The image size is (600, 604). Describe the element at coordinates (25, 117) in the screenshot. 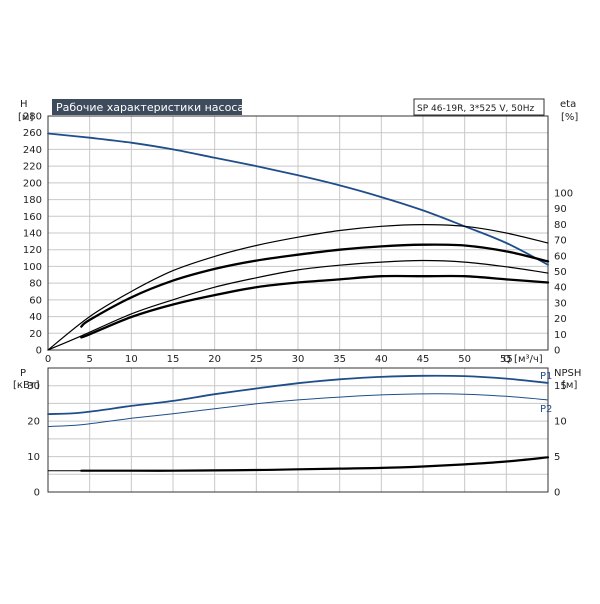

I see `h-axis-unit: [м]` at that location.